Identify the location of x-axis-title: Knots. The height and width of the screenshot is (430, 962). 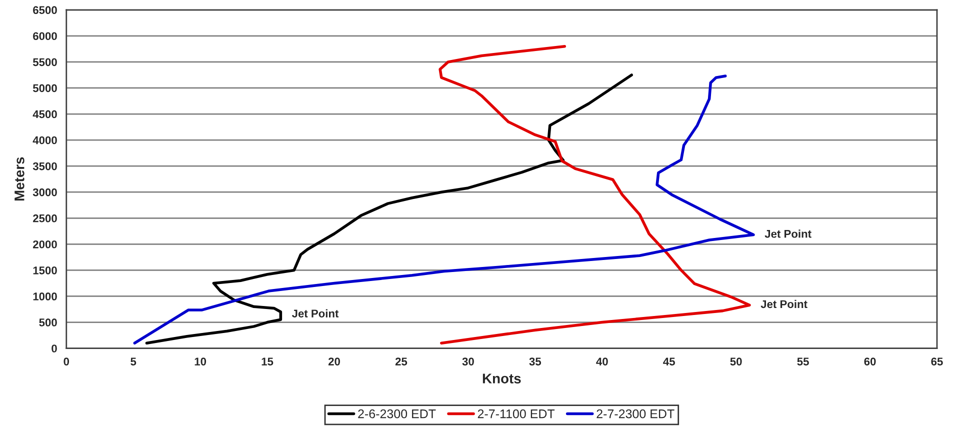
(501, 379).